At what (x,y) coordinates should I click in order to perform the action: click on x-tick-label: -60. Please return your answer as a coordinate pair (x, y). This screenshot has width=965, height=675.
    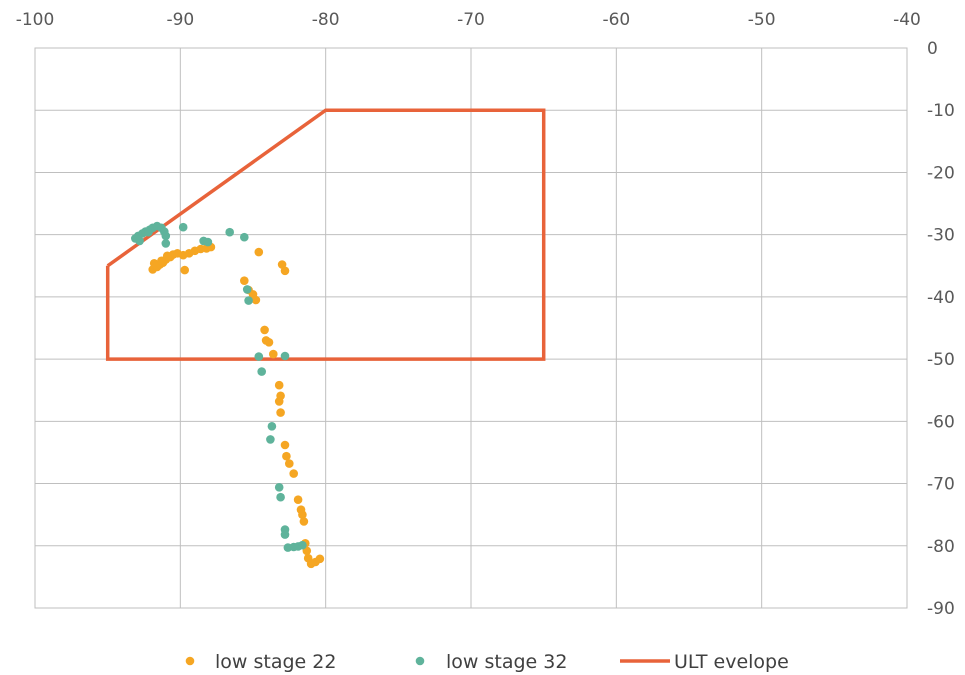
    Looking at the image, I should click on (616, 20).